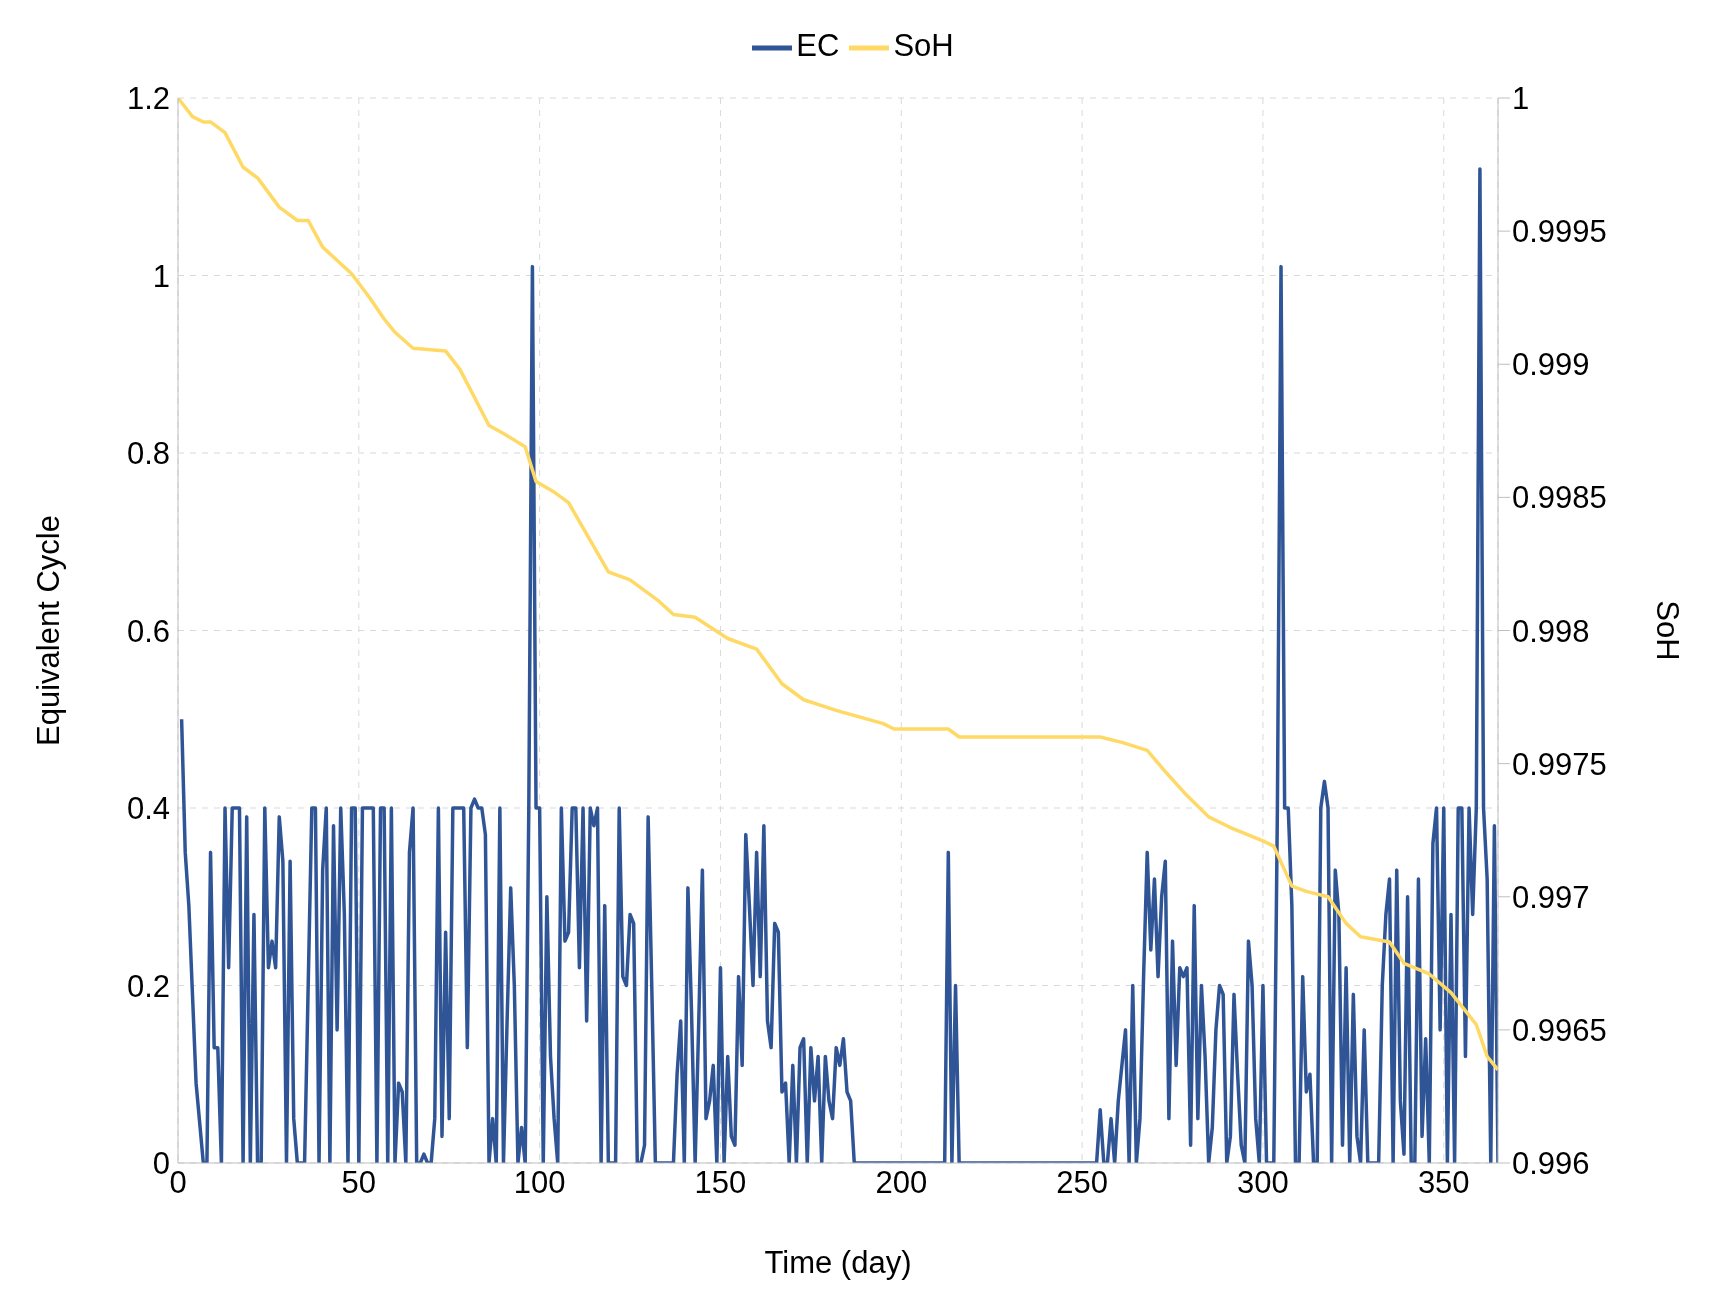 This screenshot has height=1306, width=1711. Describe the element at coordinates (1559, 232) in the screenshot. I see `y2-tick-label: 0.9995` at that location.